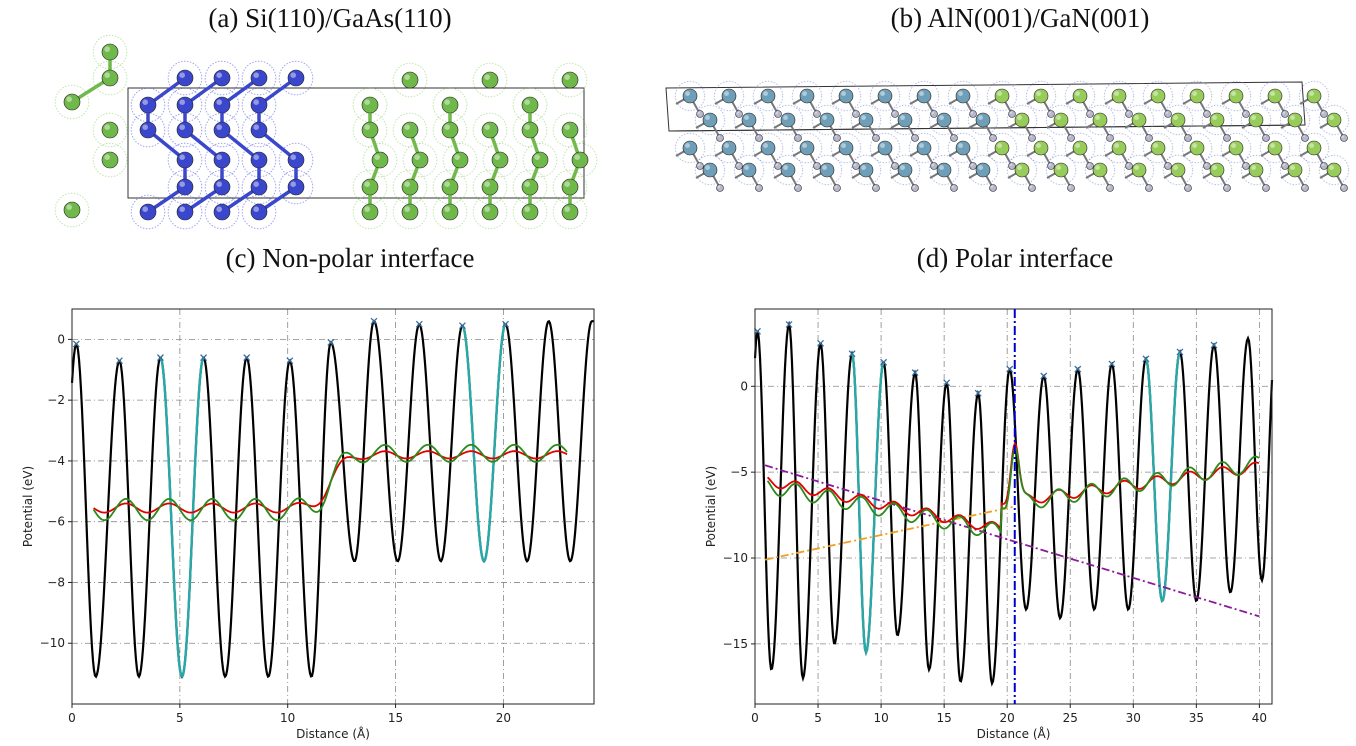 This screenshot has width=1356, height=746. What do you see at coordinates (1007, 718) in the screenshot?
I see `x-tick-label: 20` at bounding box center [1007, 718].